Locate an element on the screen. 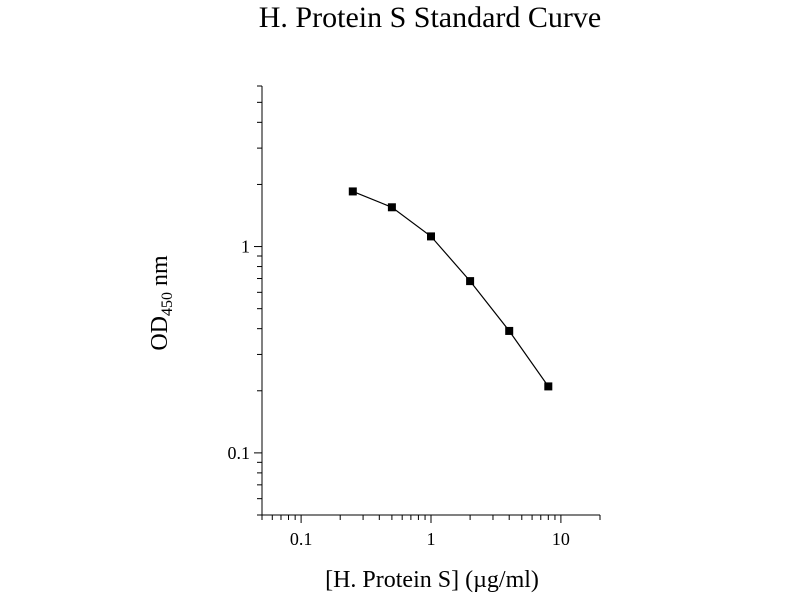  x-tick-label: 1 is located at coordinates (431, 539).